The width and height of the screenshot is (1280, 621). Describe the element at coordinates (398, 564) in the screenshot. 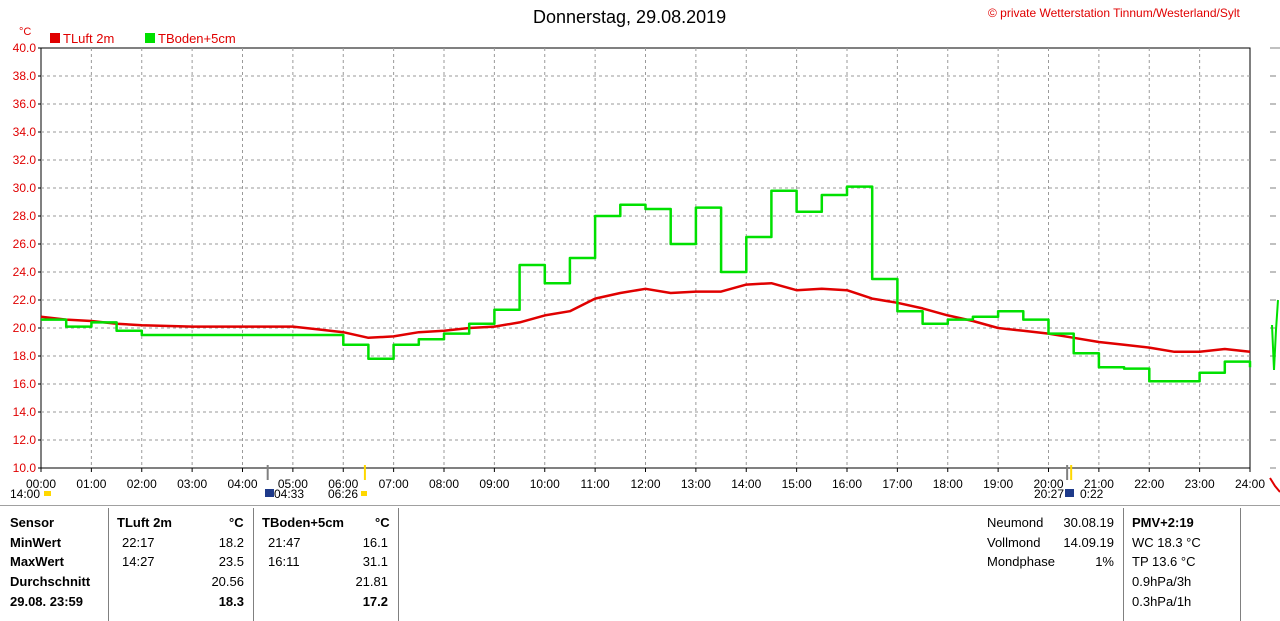

I see `stats-col-end` at that location.